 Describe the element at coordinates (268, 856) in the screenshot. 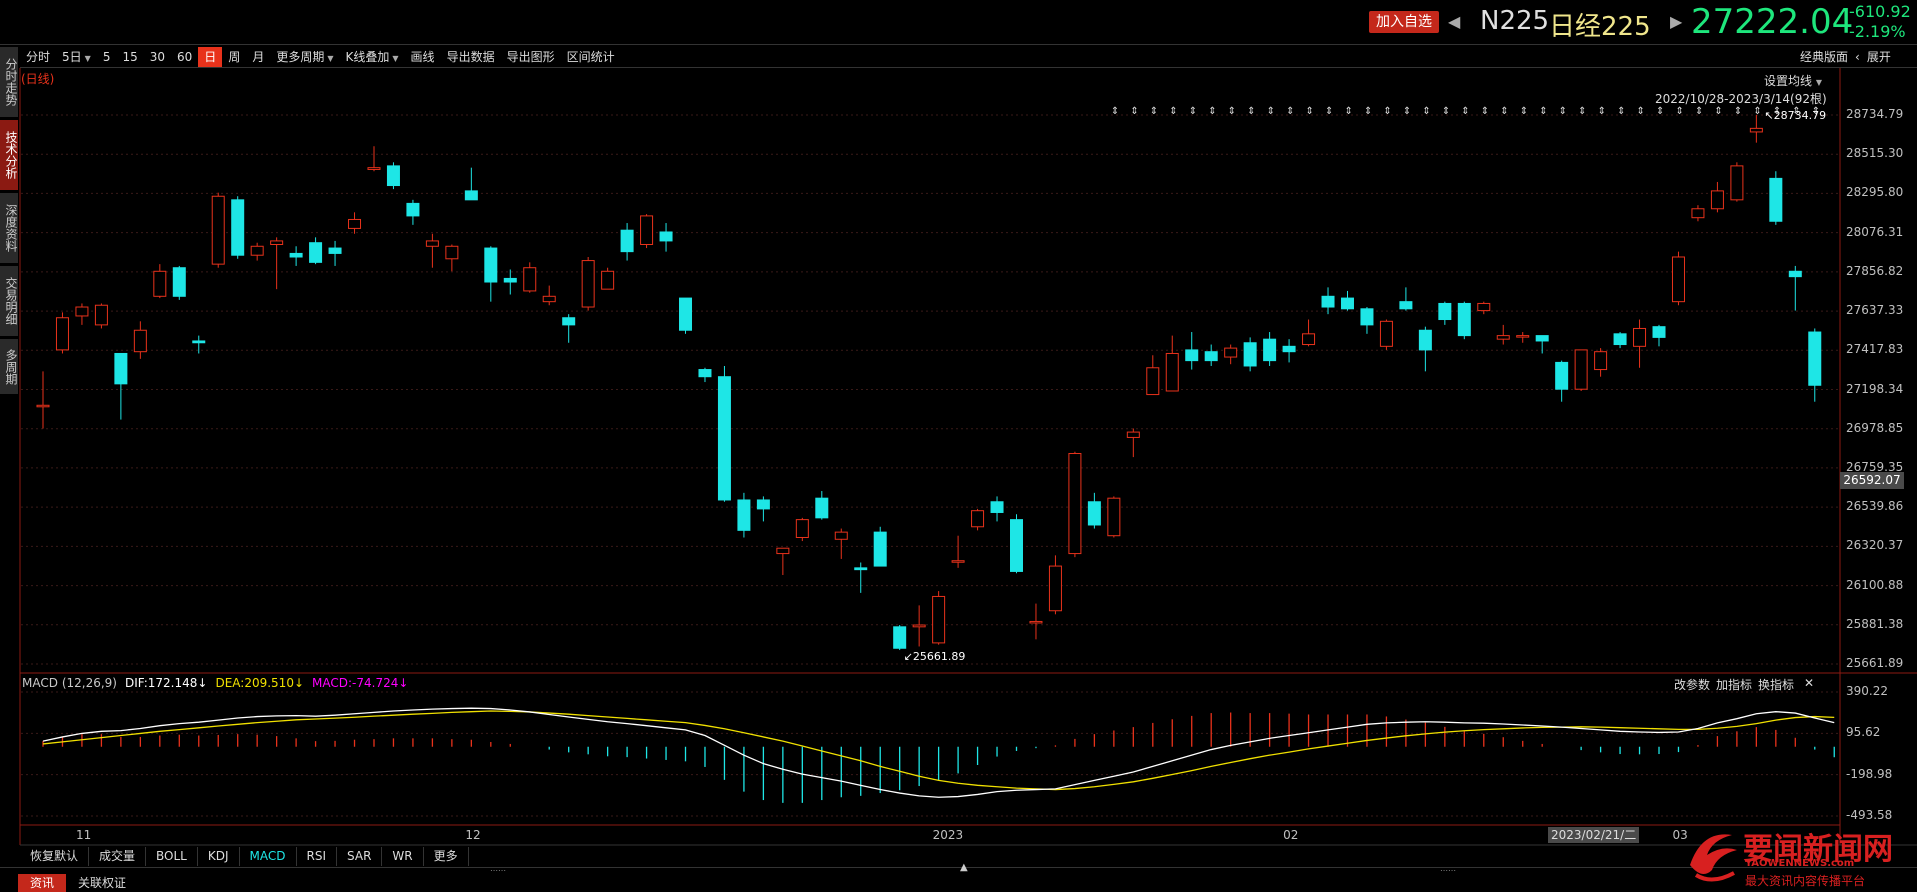

I see `indicator-tab-4: MACD` at that location.